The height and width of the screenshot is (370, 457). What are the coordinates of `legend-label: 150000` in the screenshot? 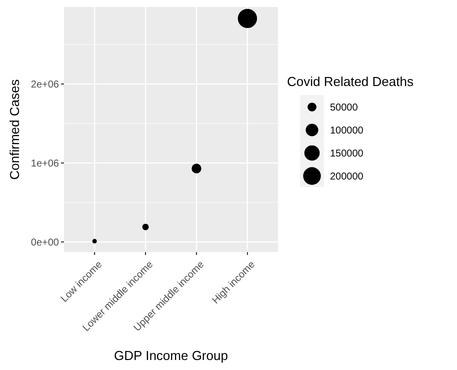 It's located at (347, 154).